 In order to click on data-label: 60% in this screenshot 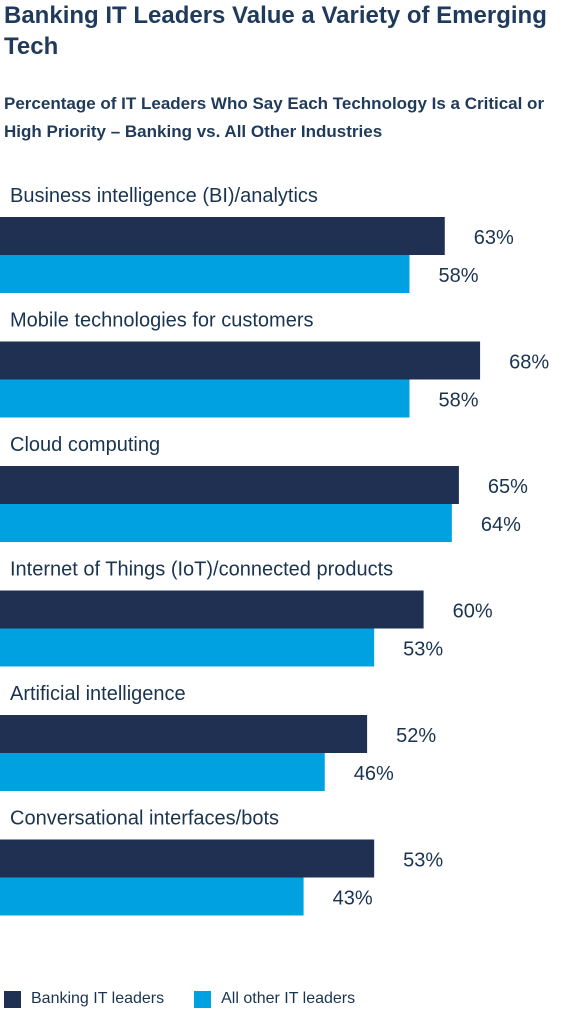, I will do `click(473, 612)`.